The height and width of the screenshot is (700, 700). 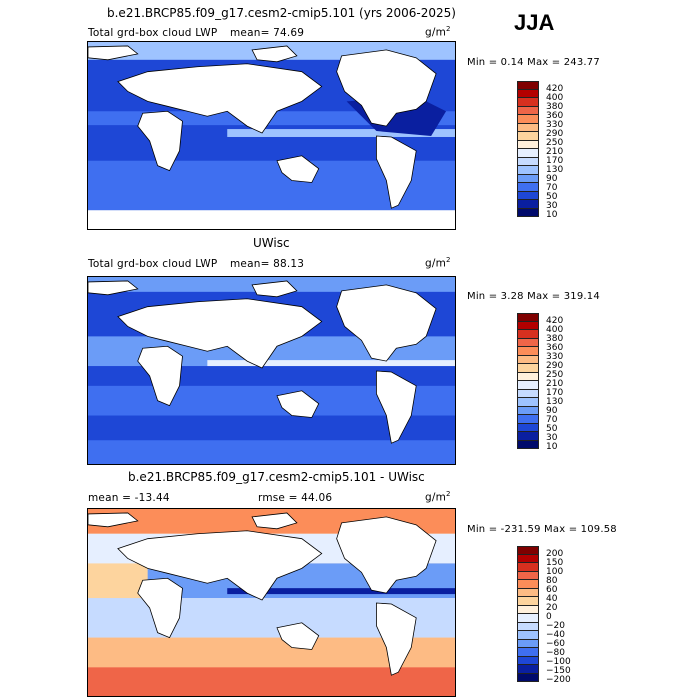 What do you see at coordinates (555, 554) in the screenshot?
I see `colorbar-label: 200` at bounding box center [555, 554].